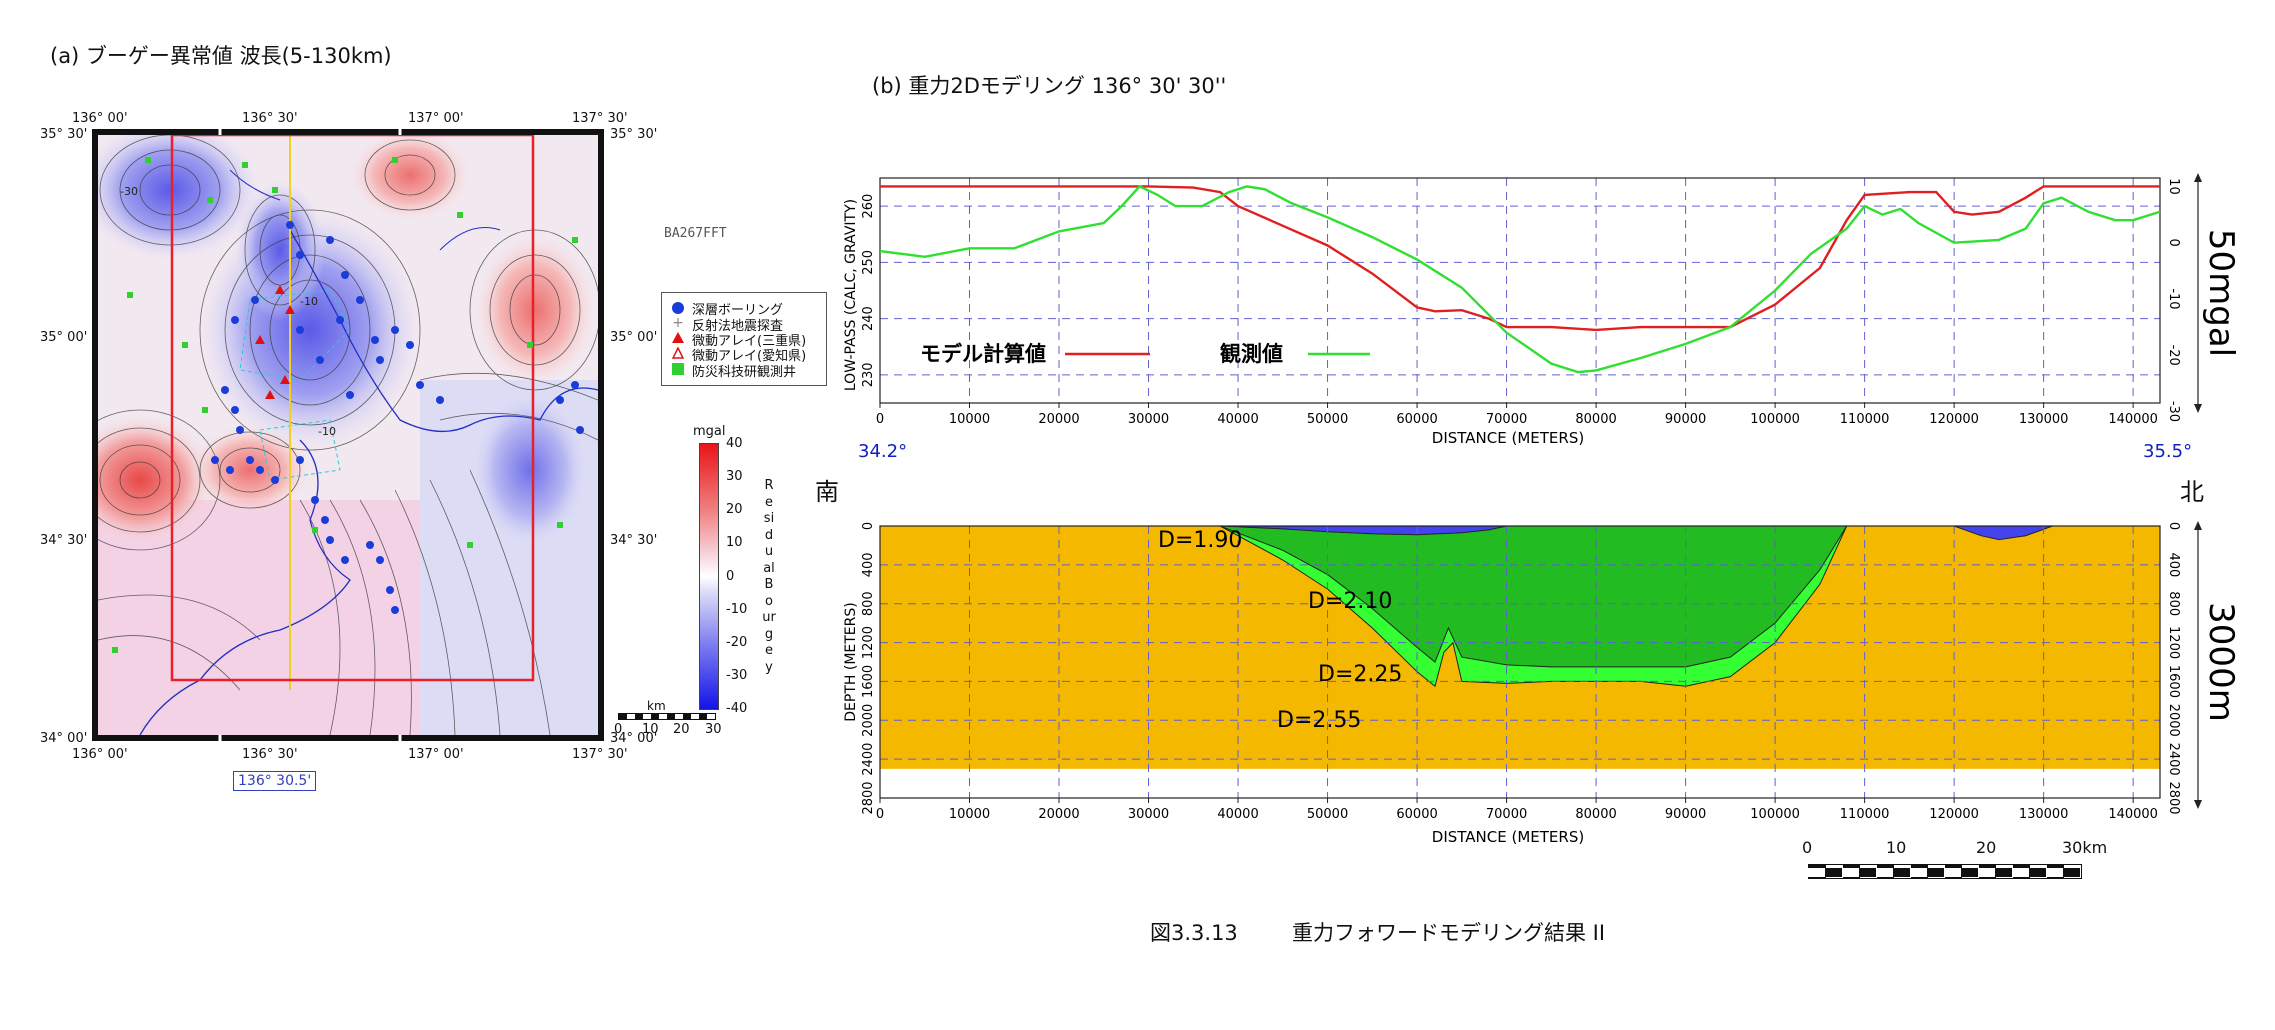 This screenshot has height=1030, width=2275. What do you see at coordinates (769, 576) in the screenshot?
I see `colorbar-label: Residual Bourgey` at bounding box center [769, 576].